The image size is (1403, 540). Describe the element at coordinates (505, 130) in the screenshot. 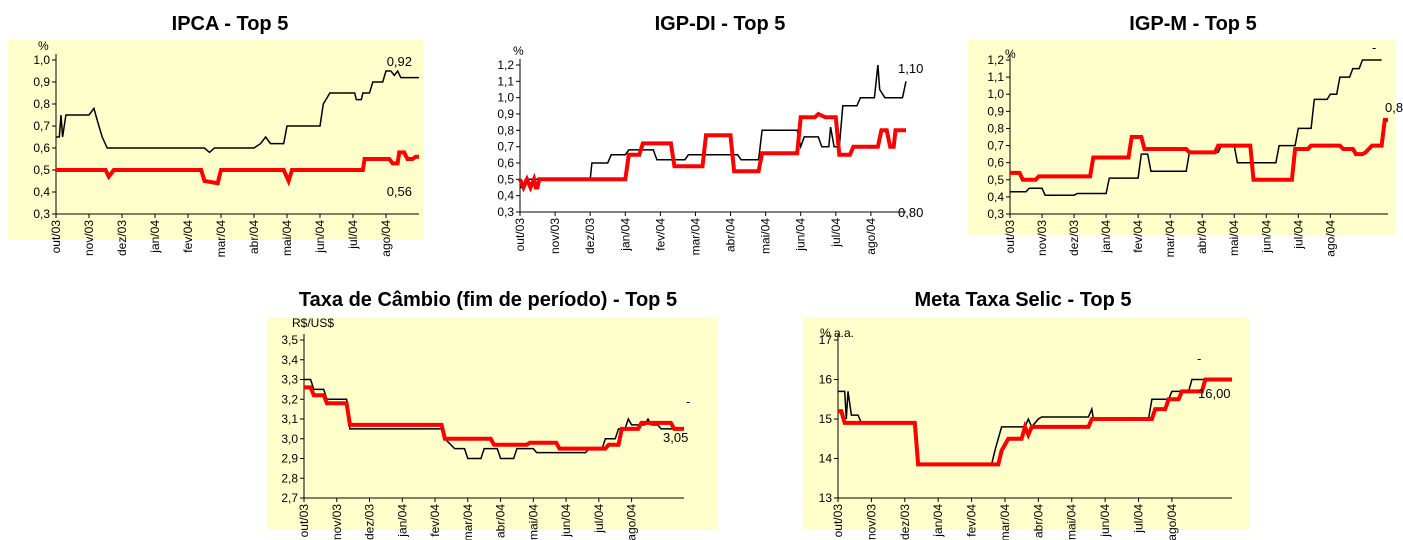

I see `y-tick-label: 0,8` at that location.